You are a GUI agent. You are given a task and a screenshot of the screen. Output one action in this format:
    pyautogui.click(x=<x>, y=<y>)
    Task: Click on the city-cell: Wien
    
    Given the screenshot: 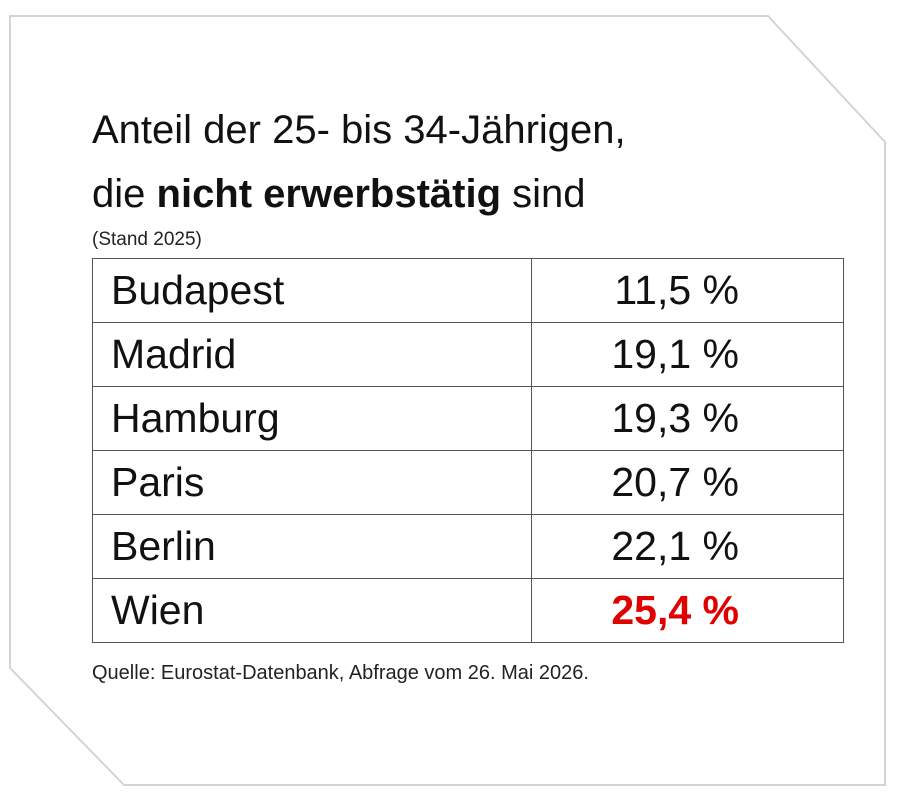 What is the action you would take?
    pyautogui.click(x=312, y=610)
    